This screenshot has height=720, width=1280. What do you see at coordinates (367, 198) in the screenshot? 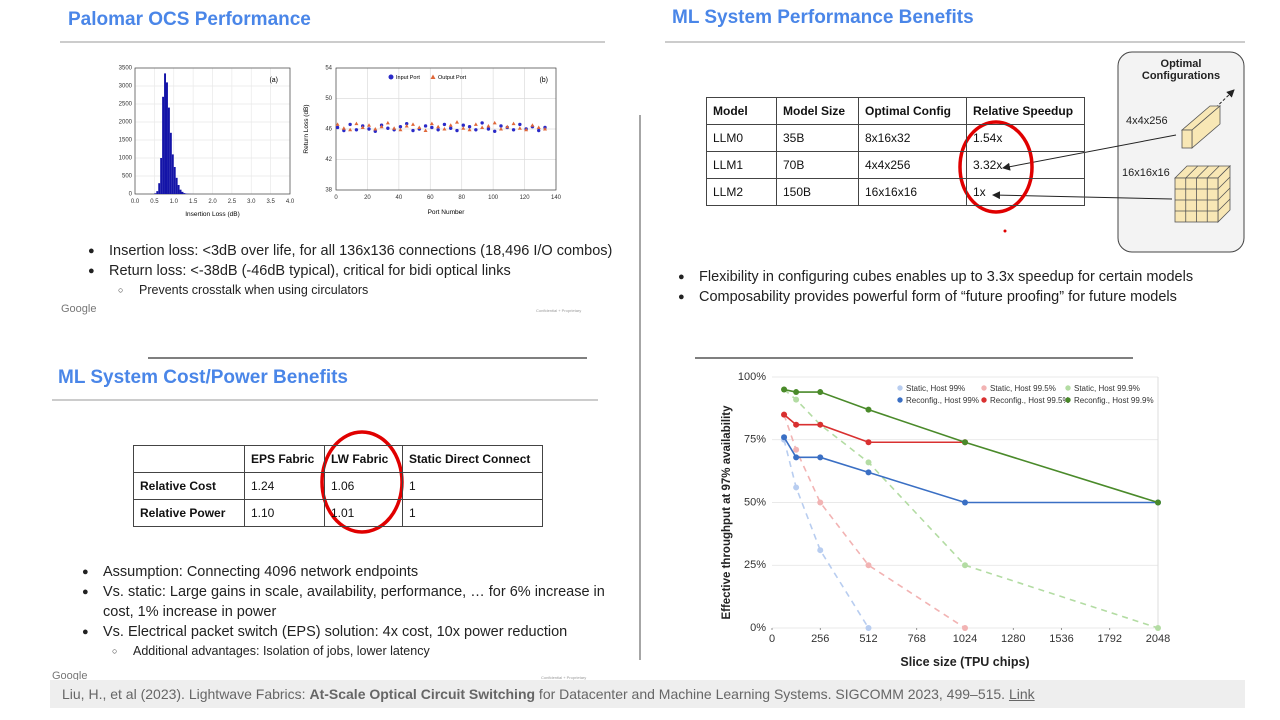
I see `x-tick-label: 20` at bounding box center [367, 198].